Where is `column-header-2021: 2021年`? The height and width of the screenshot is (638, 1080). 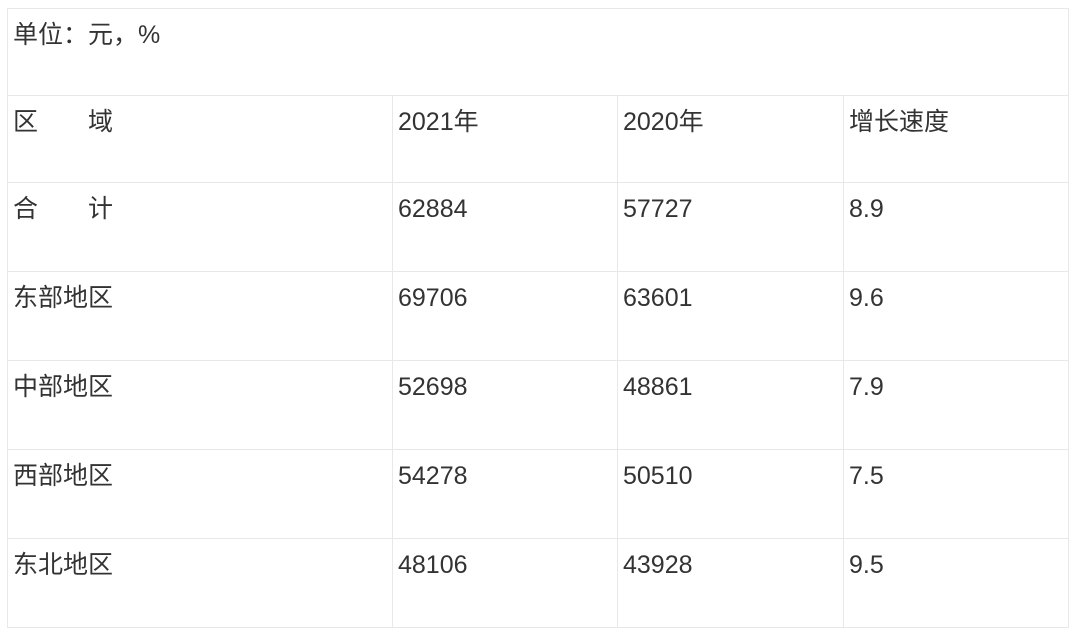
column-header-2021: 2021年 is located at coordinates (505, 139).